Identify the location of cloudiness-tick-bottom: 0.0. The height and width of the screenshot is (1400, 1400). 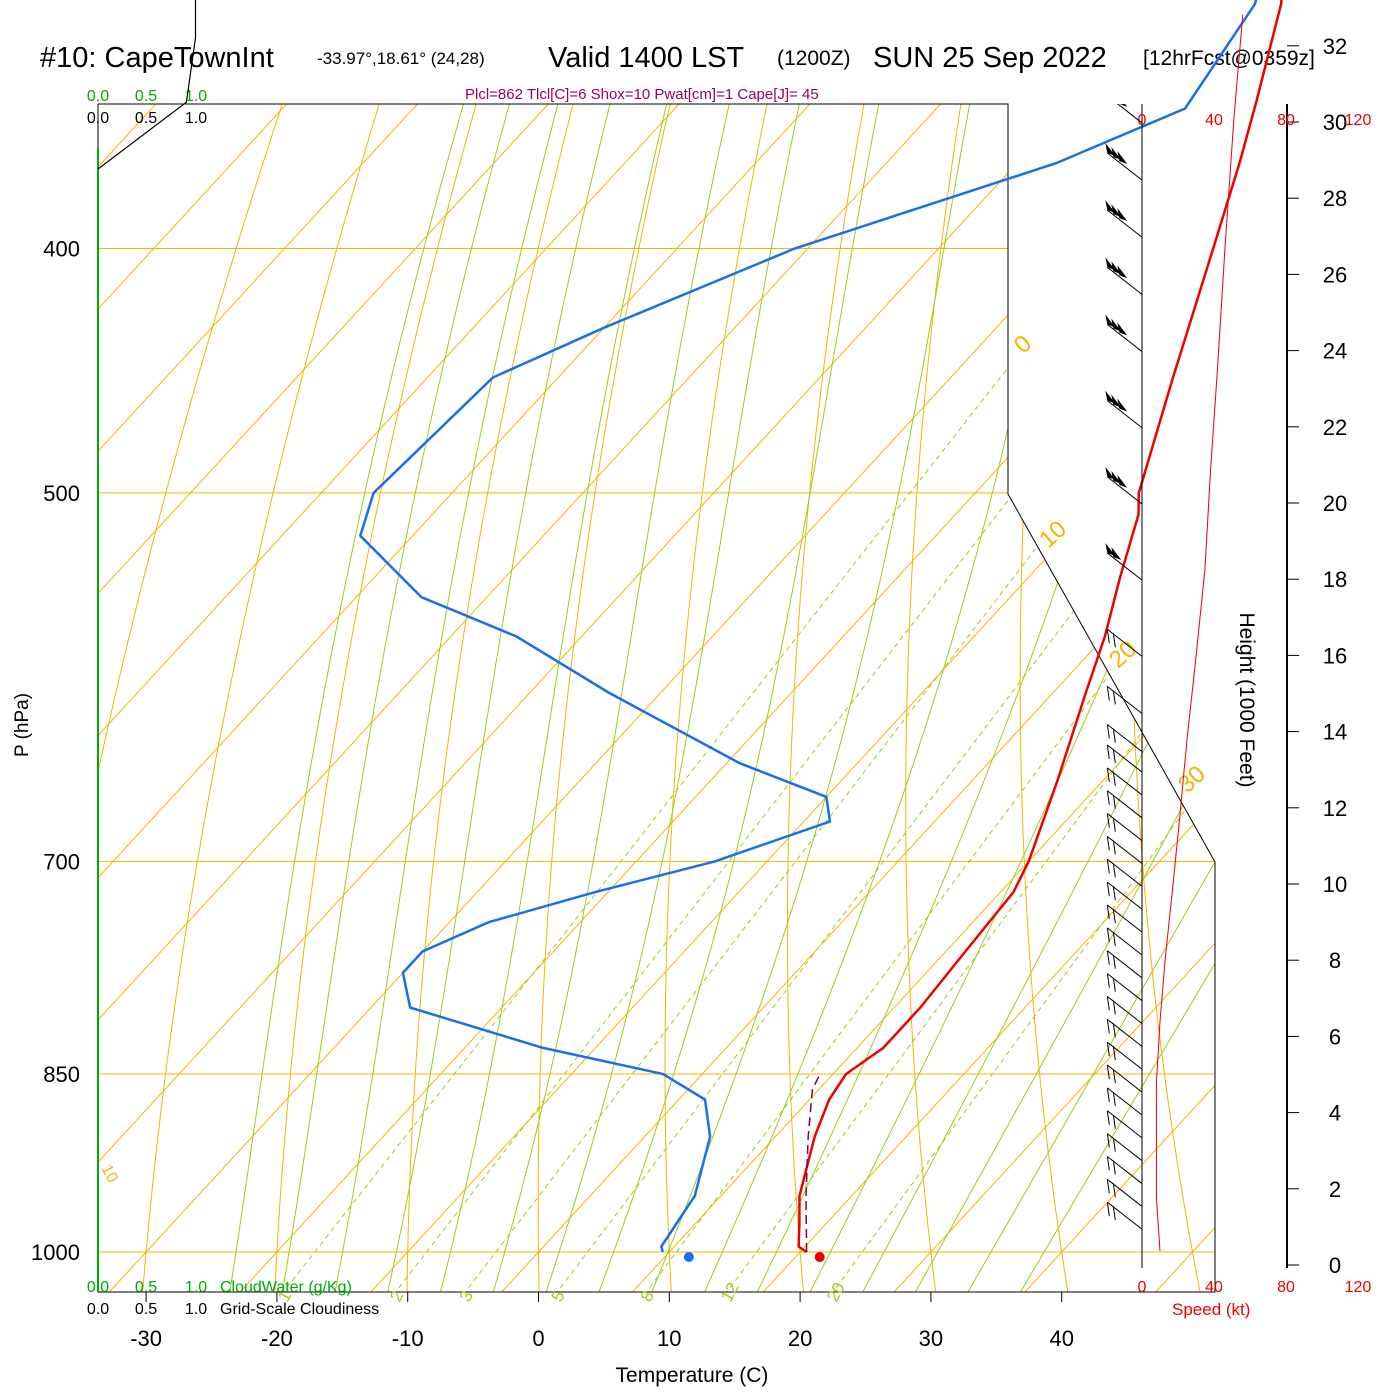
(98, 1309).